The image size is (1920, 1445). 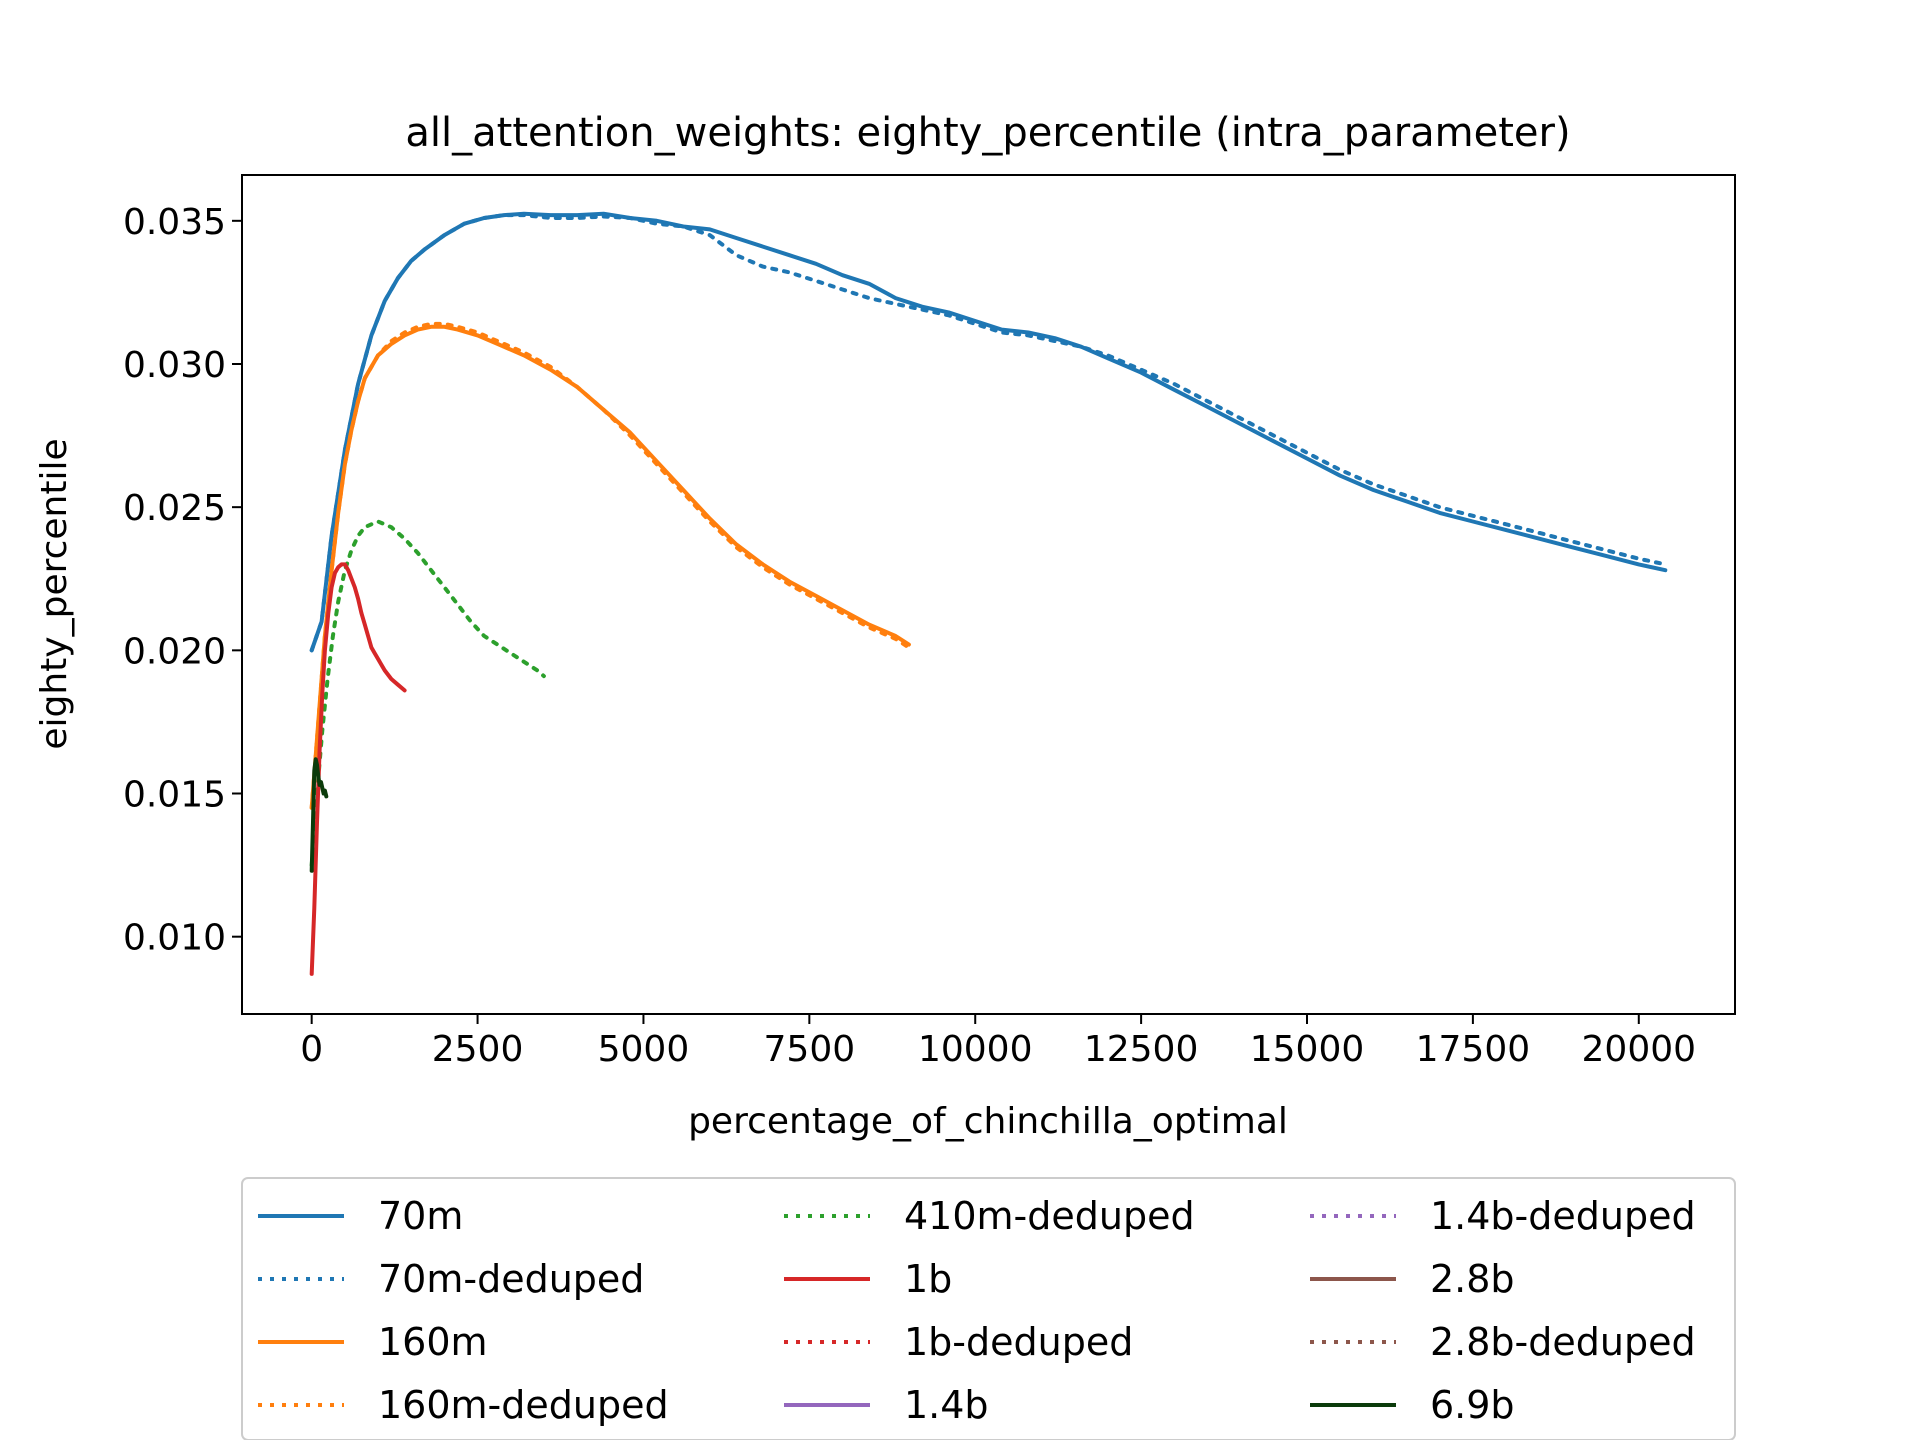 I want to click on legend-label: 410m-deduped, so click(x=1049, y=1216).